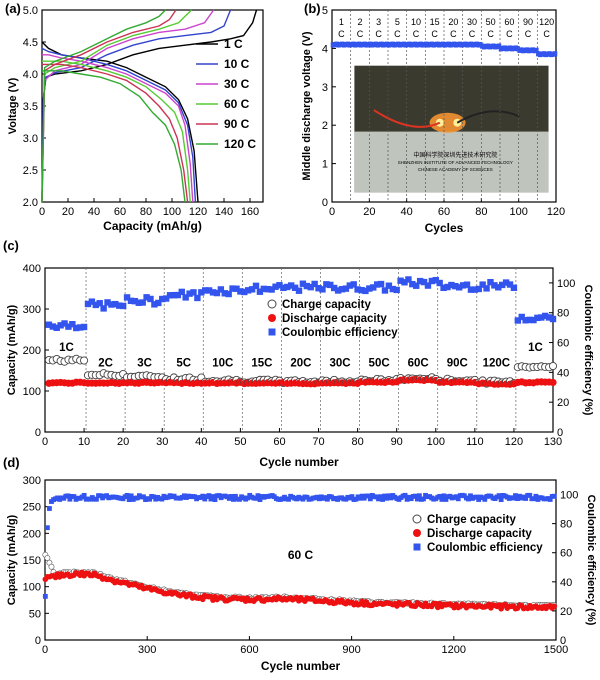 Image resolution: width=600 pixels, height=680 pixels. Describe the element at coordinates (12, 349) in the screenshot. I see `panel-c-y-axis-label: Capacity (mAh/g)` at that location.